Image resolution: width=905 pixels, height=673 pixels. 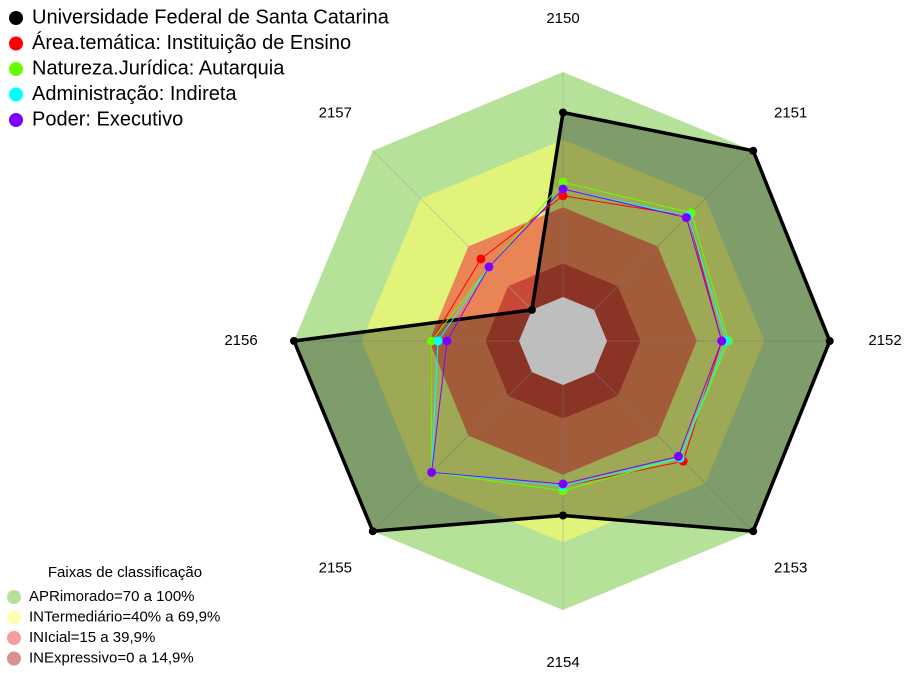 What do you see at coordinates (112, 596) in the screenshot?
I see `band-legend-label: APRimorado=70 a 100%` at bounding box center [112, 596].